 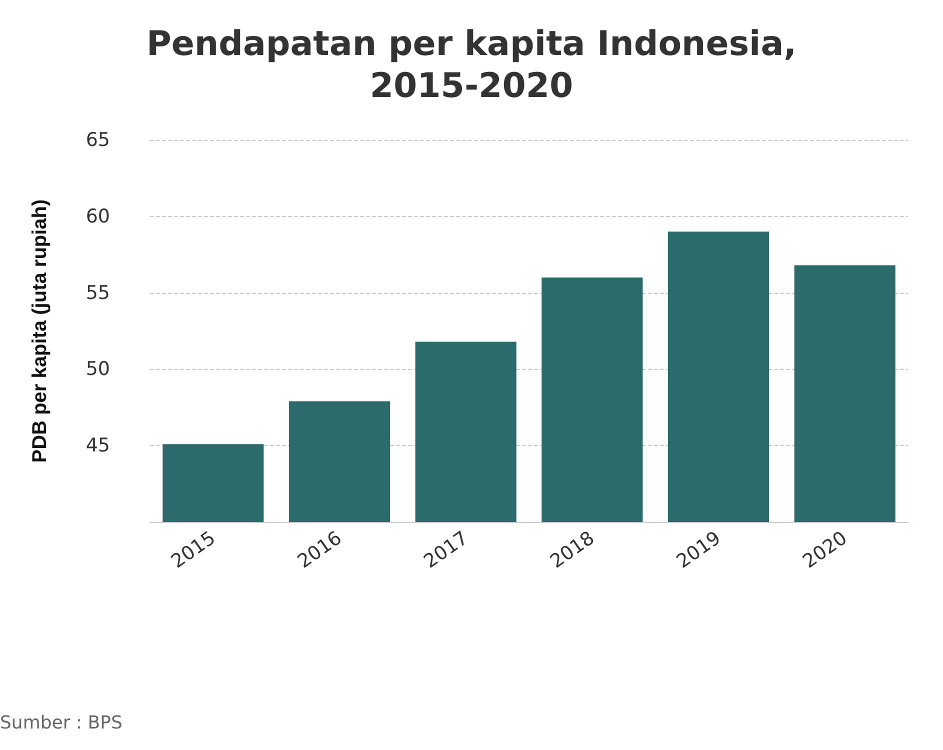 What do you see at coordinates (61, 723) in the screenshot?
I see `text: Sumber : BPS` at bounding box center [61, 723].